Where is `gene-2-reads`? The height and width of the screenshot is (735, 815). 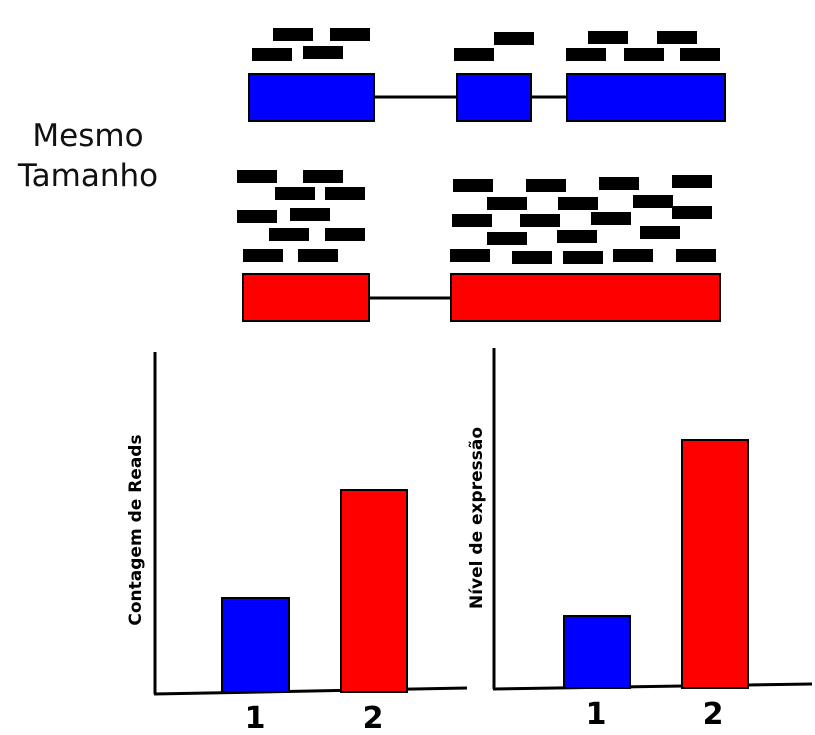 gene-2-reads is located at coordinates (476, 217).